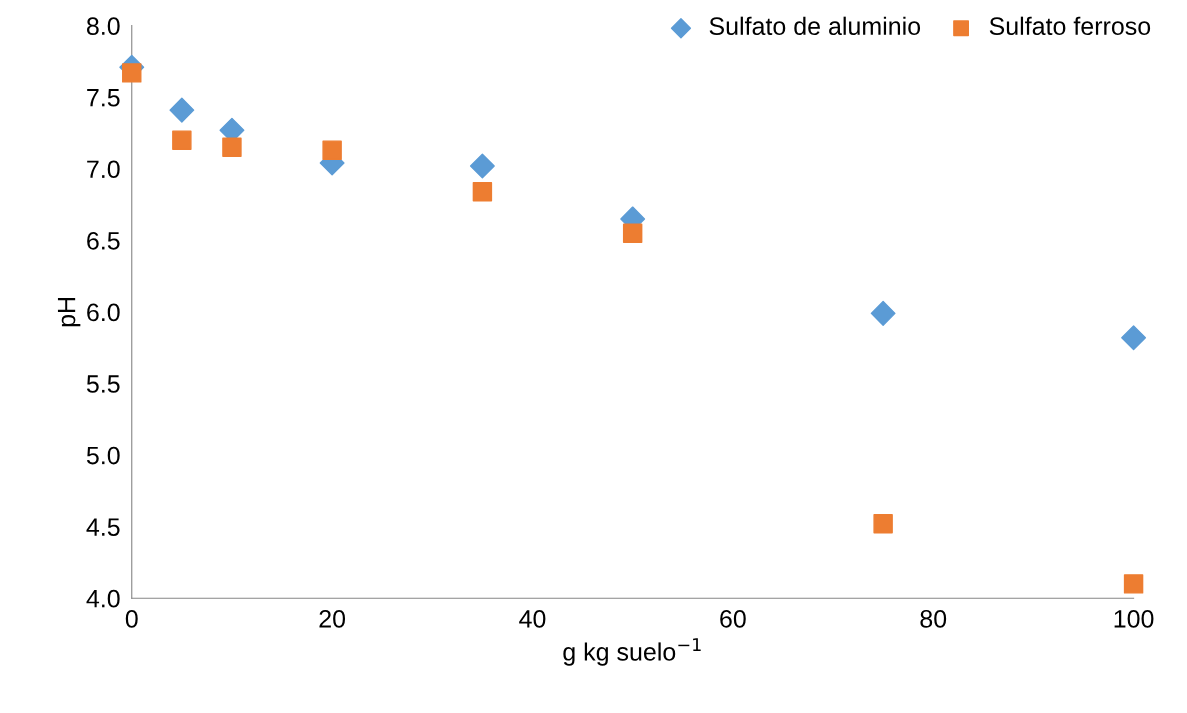  What do you see at coordinates (103, 169) in the screenshot?
I see `y-tick-label: 7.0` at bounding box center [103, 169].